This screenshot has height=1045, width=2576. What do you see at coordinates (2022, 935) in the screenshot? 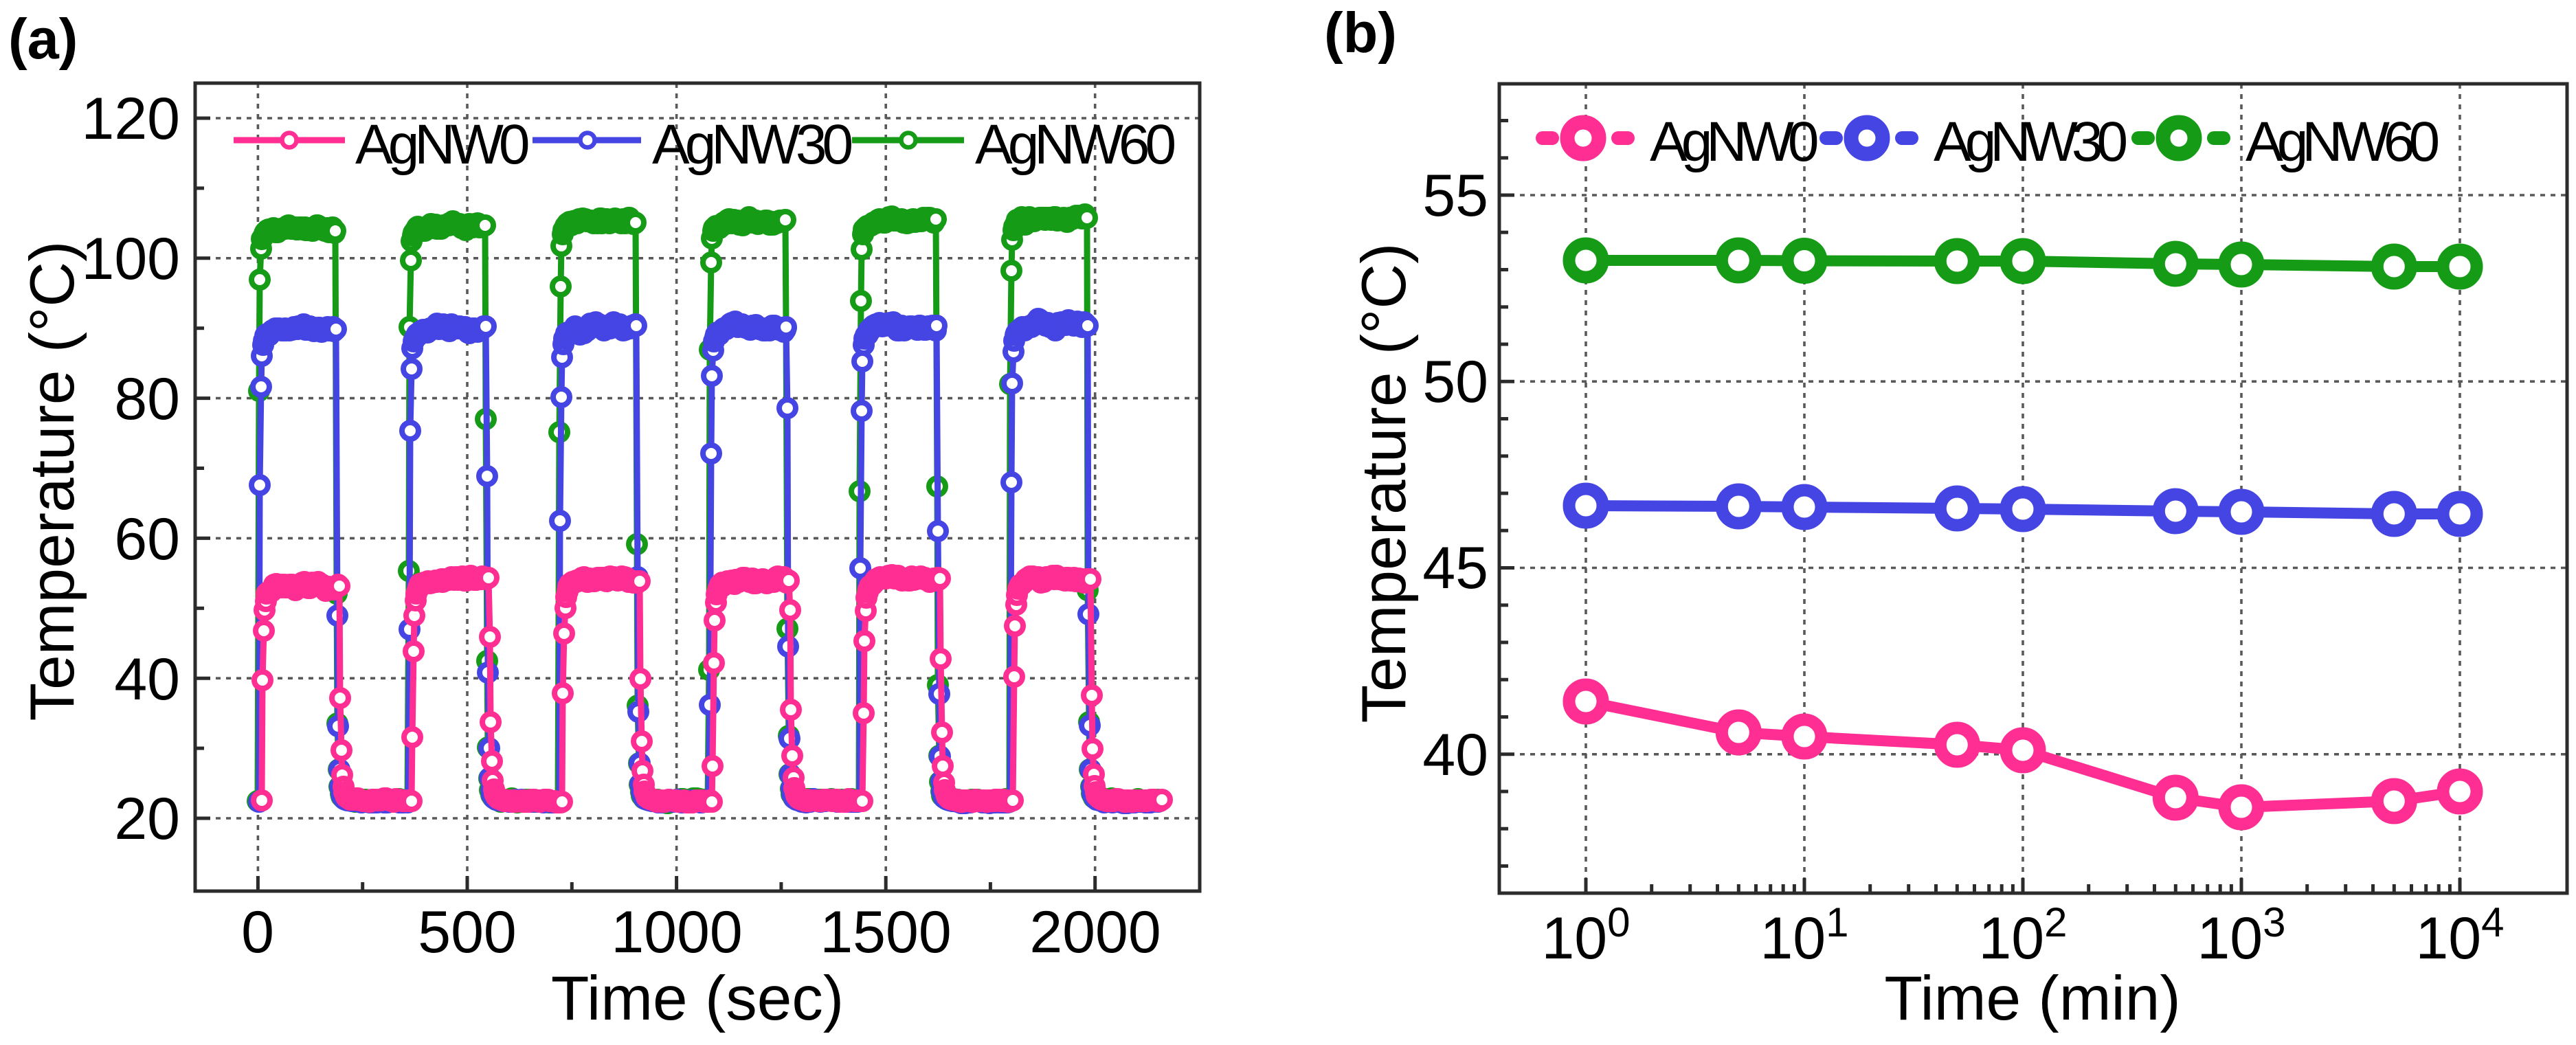
I see `svg-text: 102` at bounding box center [2022, 935].